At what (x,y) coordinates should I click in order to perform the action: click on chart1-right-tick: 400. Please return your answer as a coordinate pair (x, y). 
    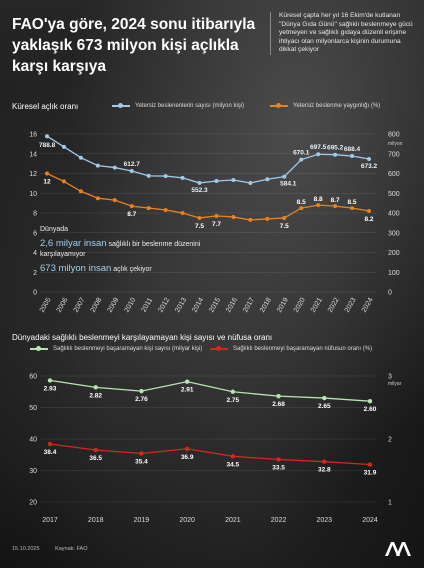
    Looking at the image, I should click on (394, 214).